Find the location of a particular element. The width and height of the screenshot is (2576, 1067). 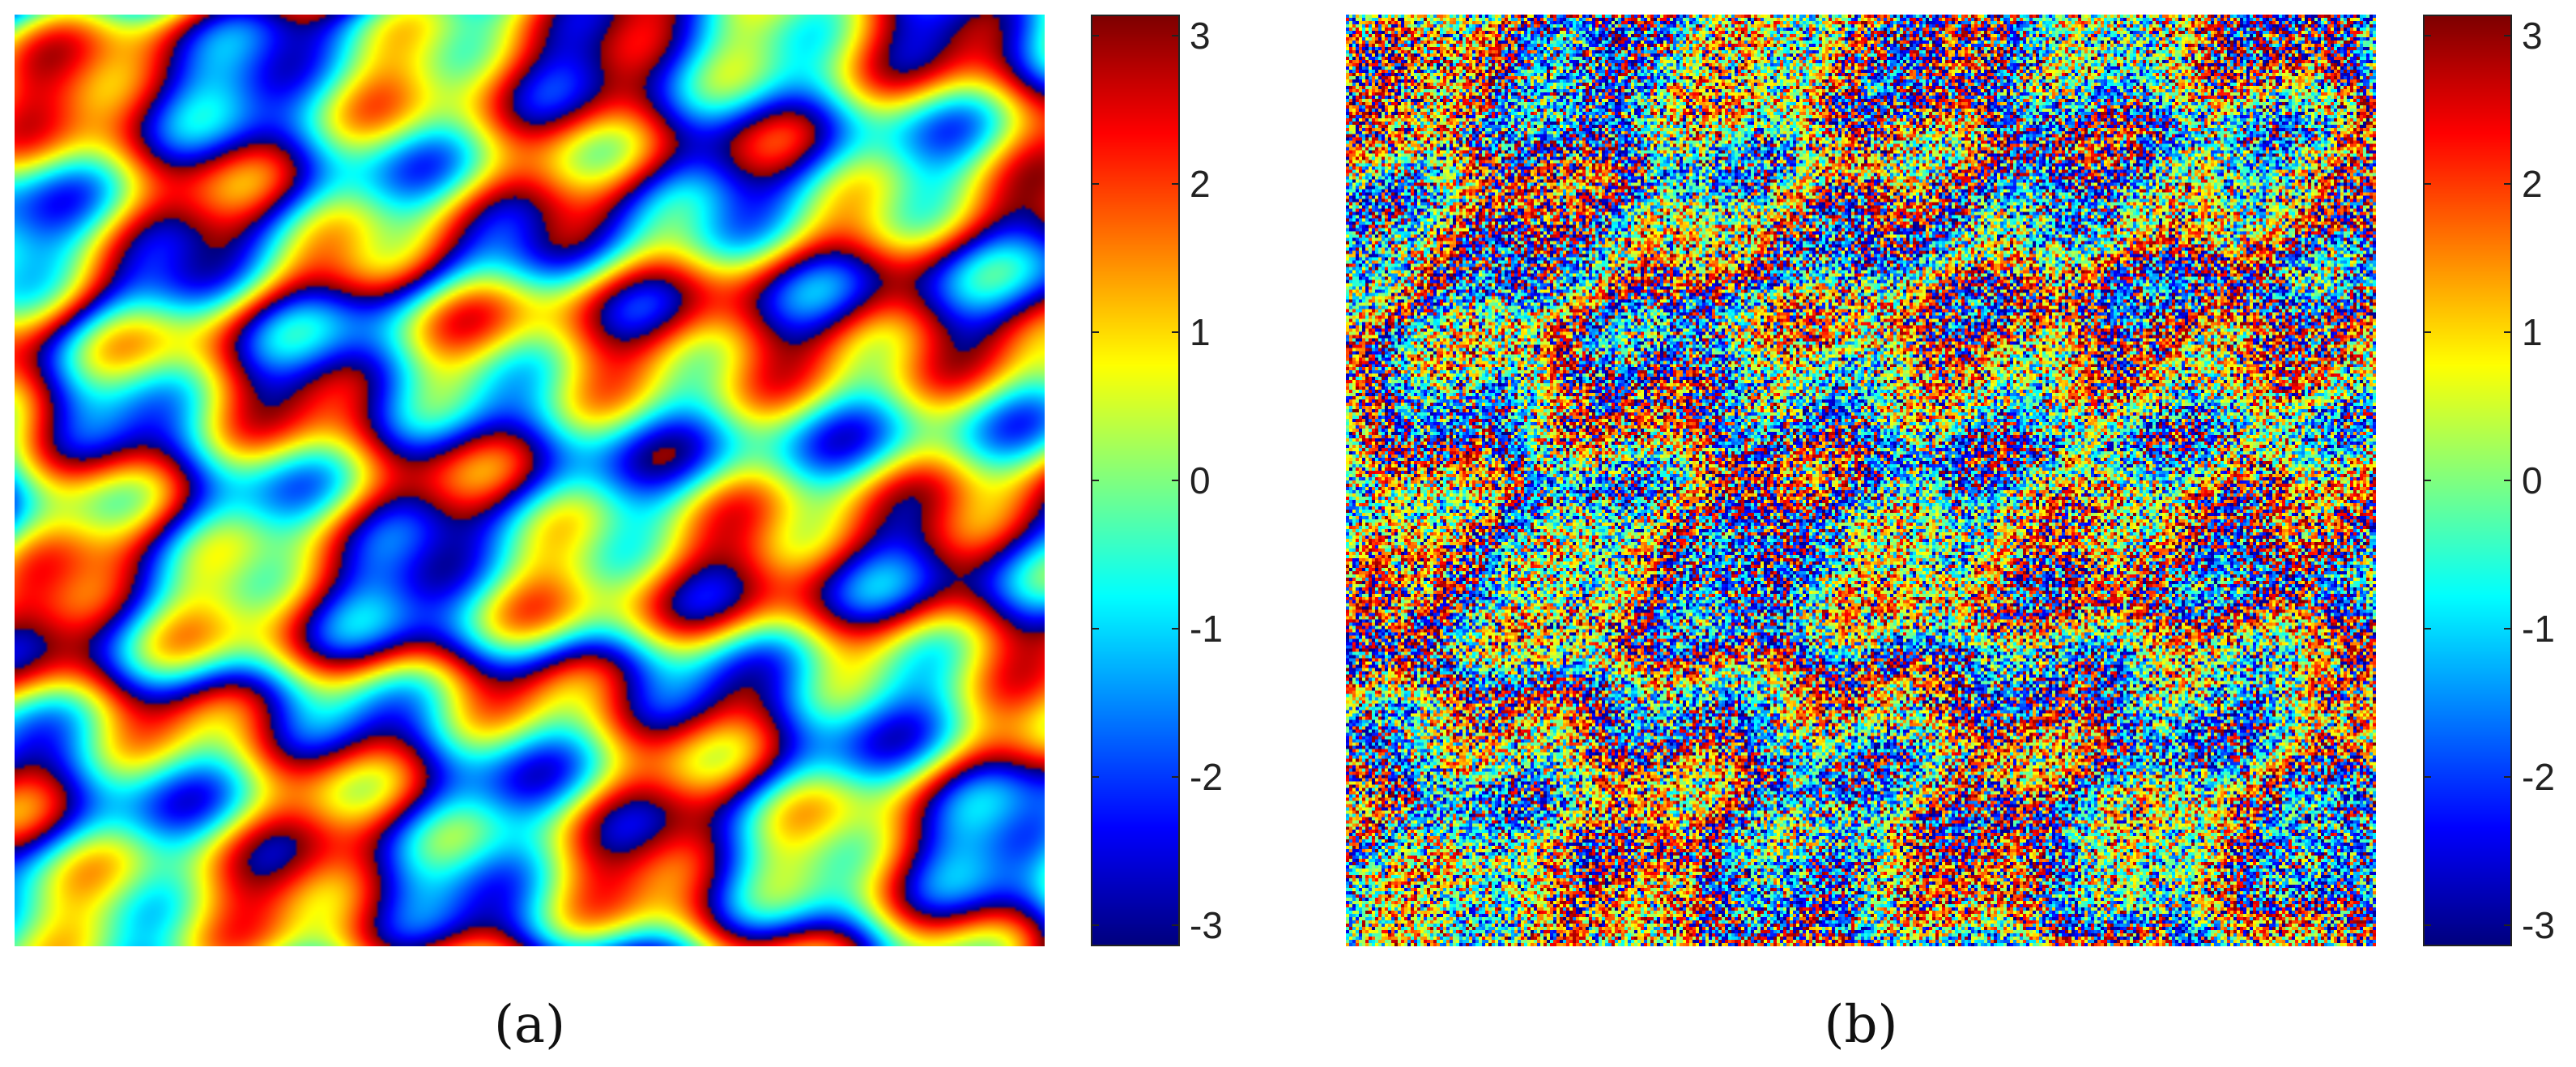

colorbar-gradient-a is located at coordinates (1135, 480).